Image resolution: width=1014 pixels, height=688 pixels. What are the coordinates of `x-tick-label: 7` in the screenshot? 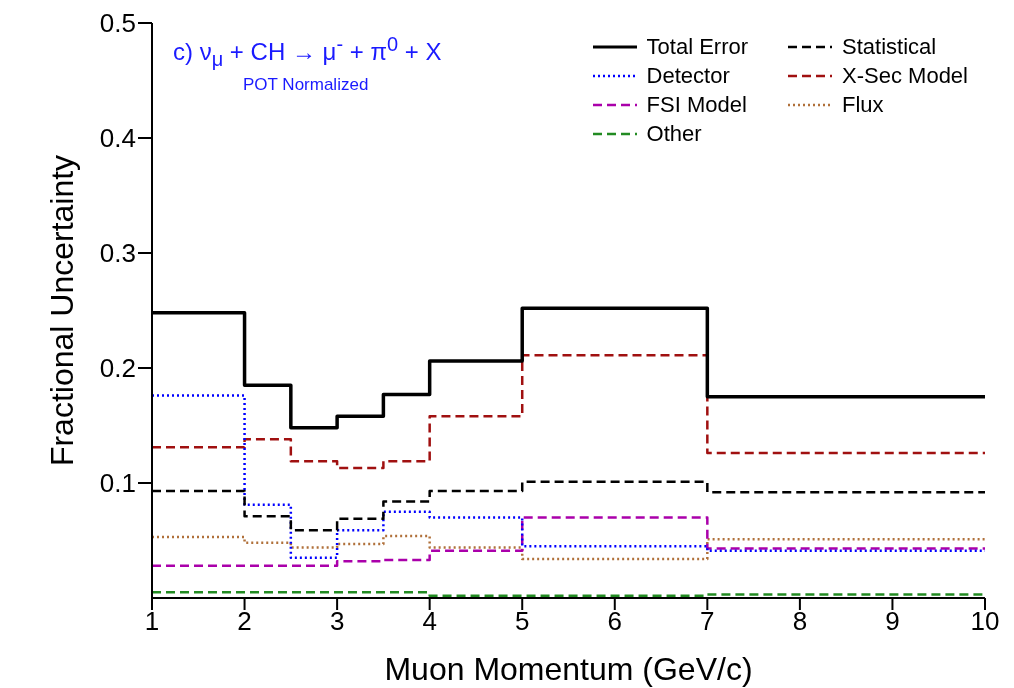 It's located at (707, 621).